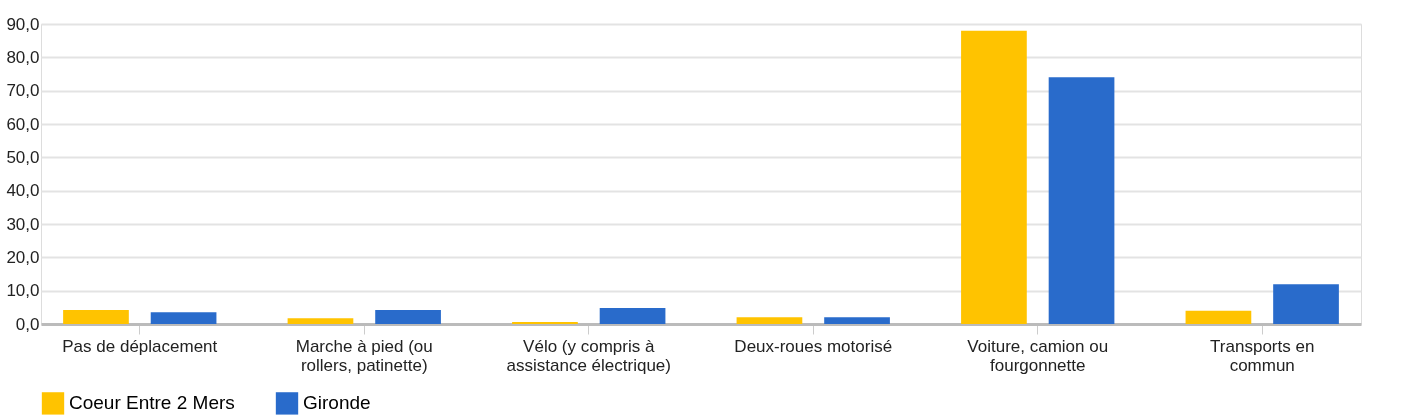 The width and height of the screenshot is (1402, 416). What do you see at coordinates (27, 324) in the screenshot?
I see `y-tick-label: 0,0` at bounding box center [27, 324].